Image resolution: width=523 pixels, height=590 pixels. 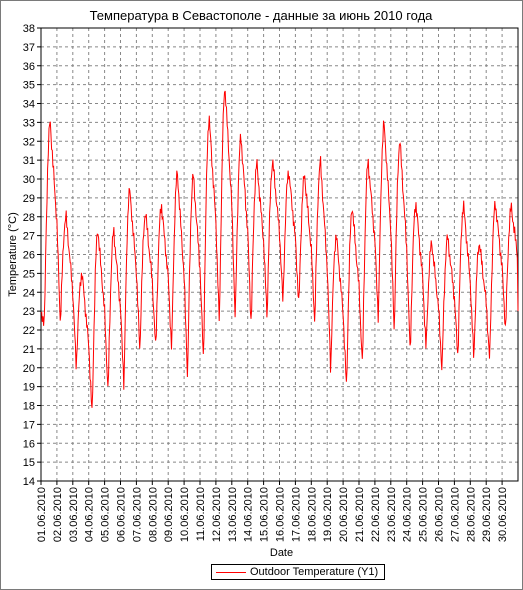 I want to click on y-tick-label: 32, so click(x=29, y=142).